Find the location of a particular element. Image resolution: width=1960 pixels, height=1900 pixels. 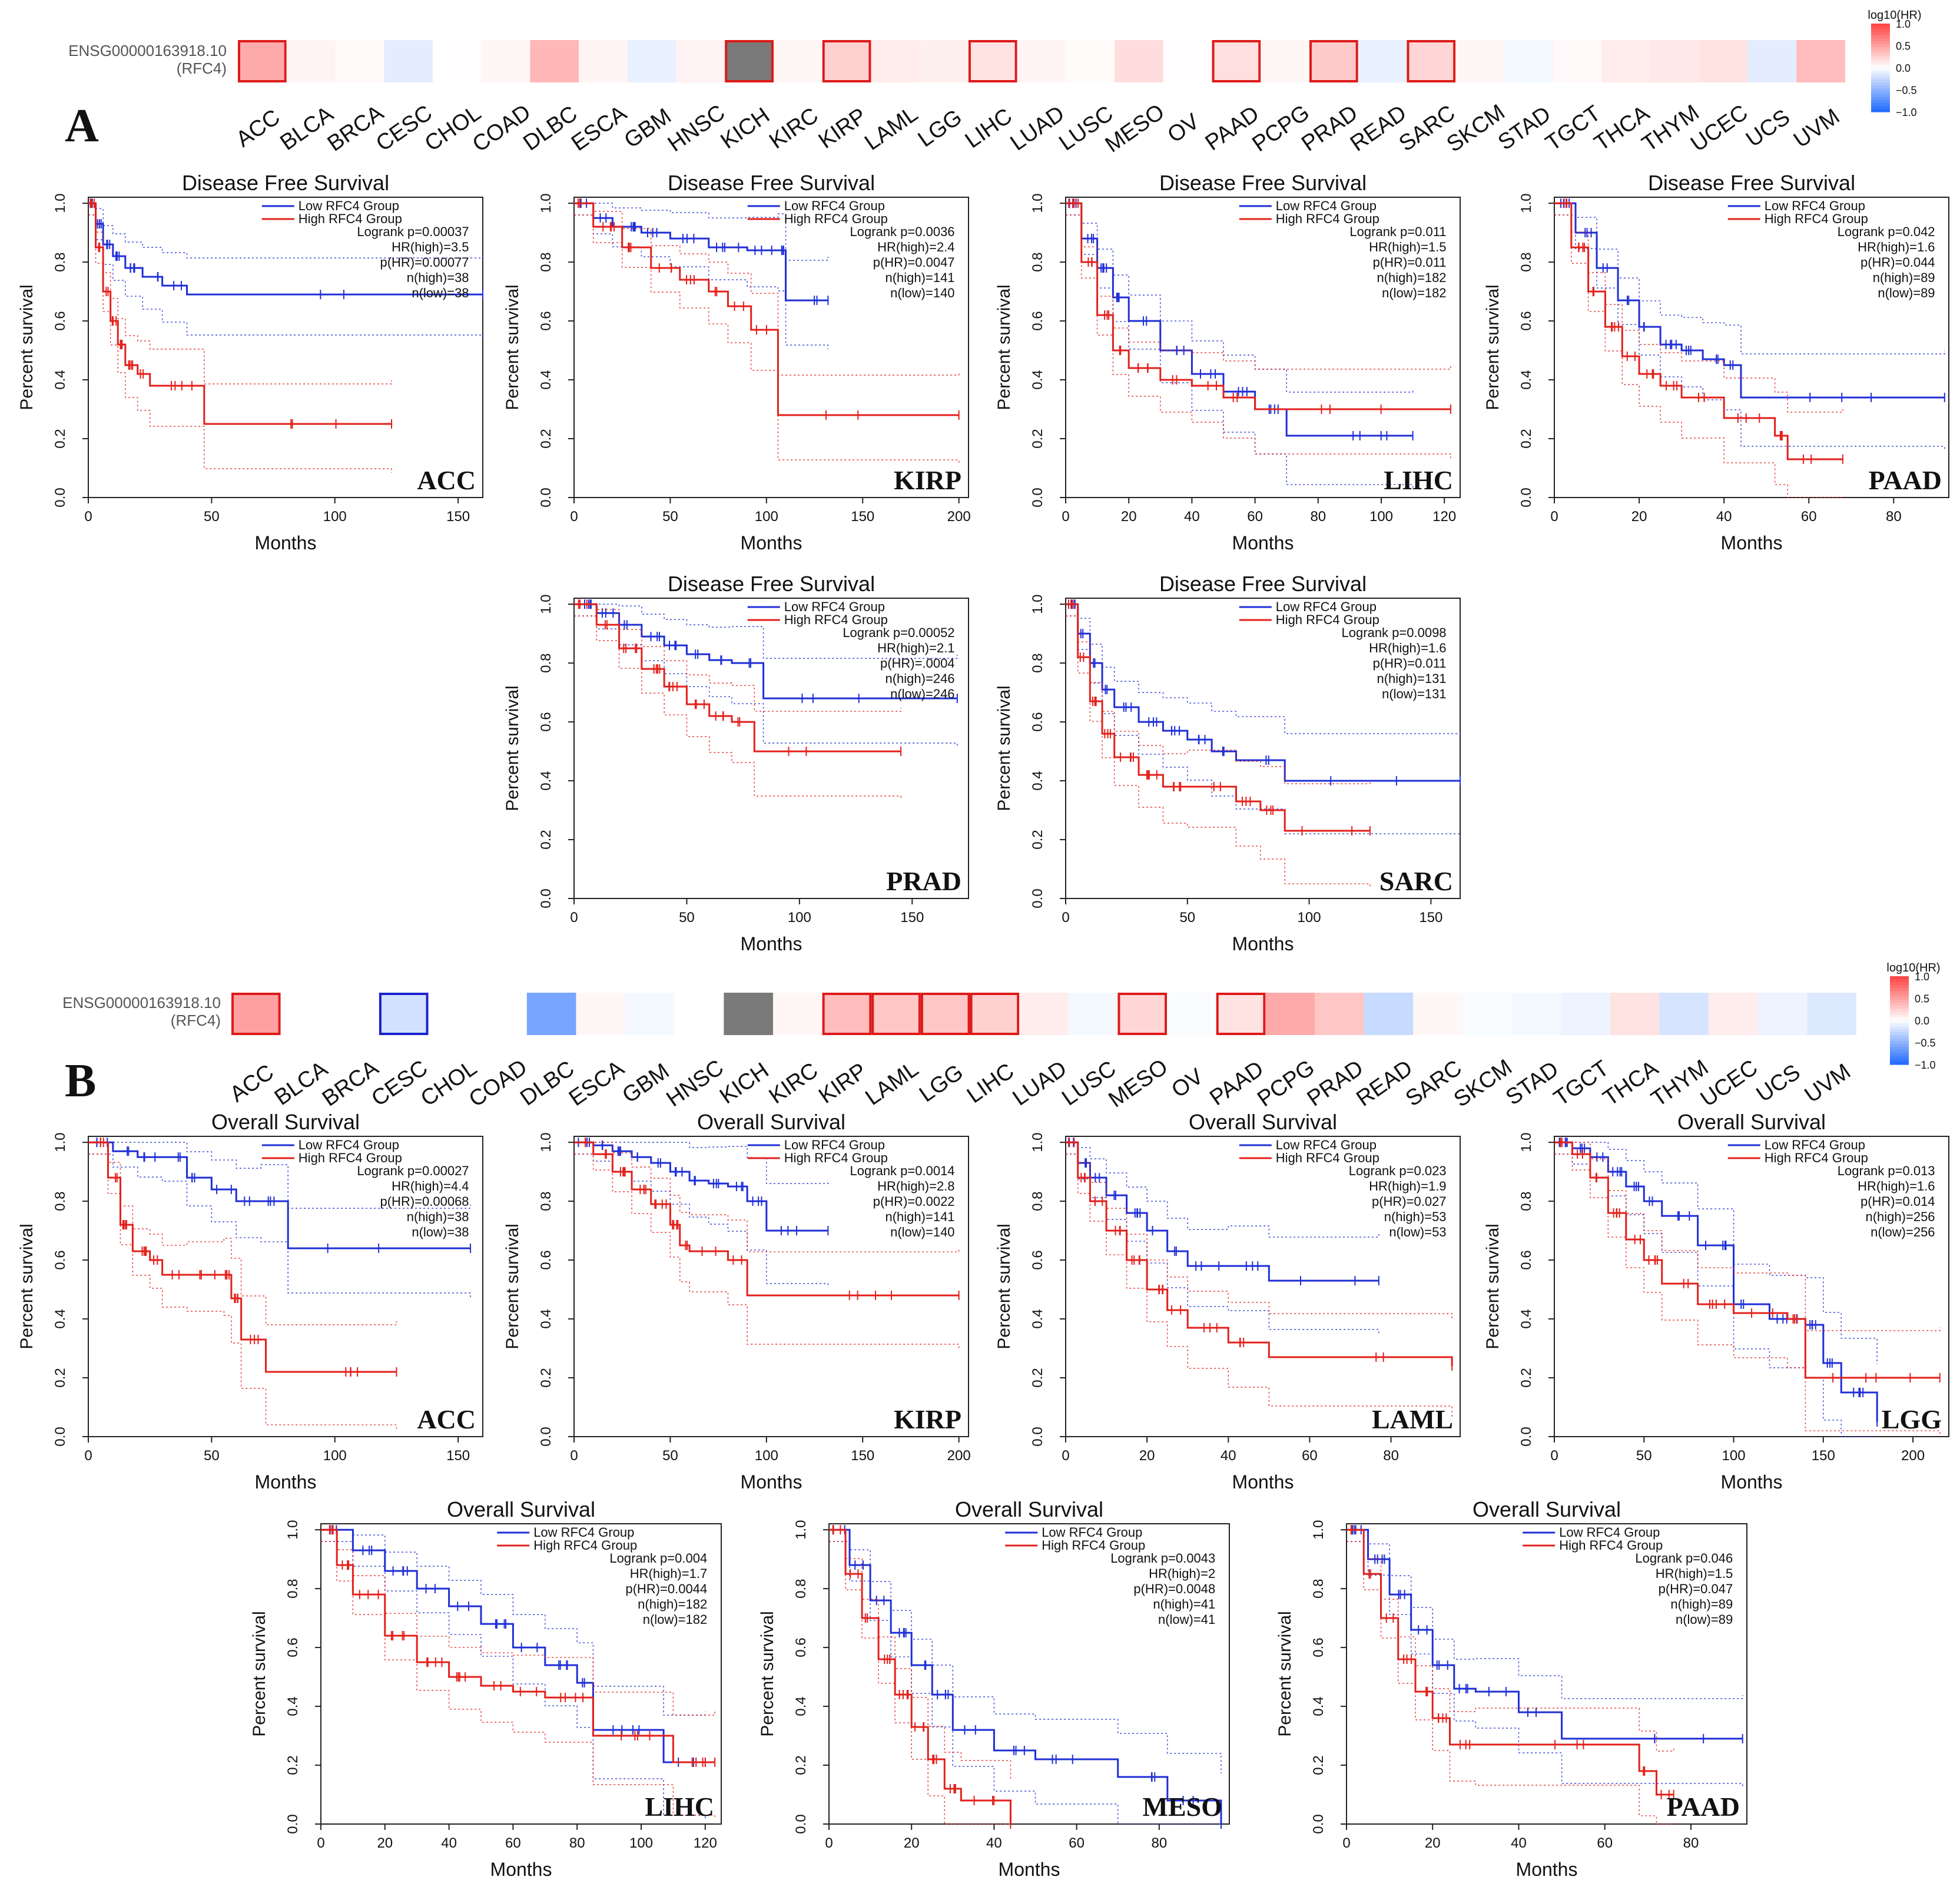

cancer-label-thca: THCA is located at coordinates (1630, 1083).